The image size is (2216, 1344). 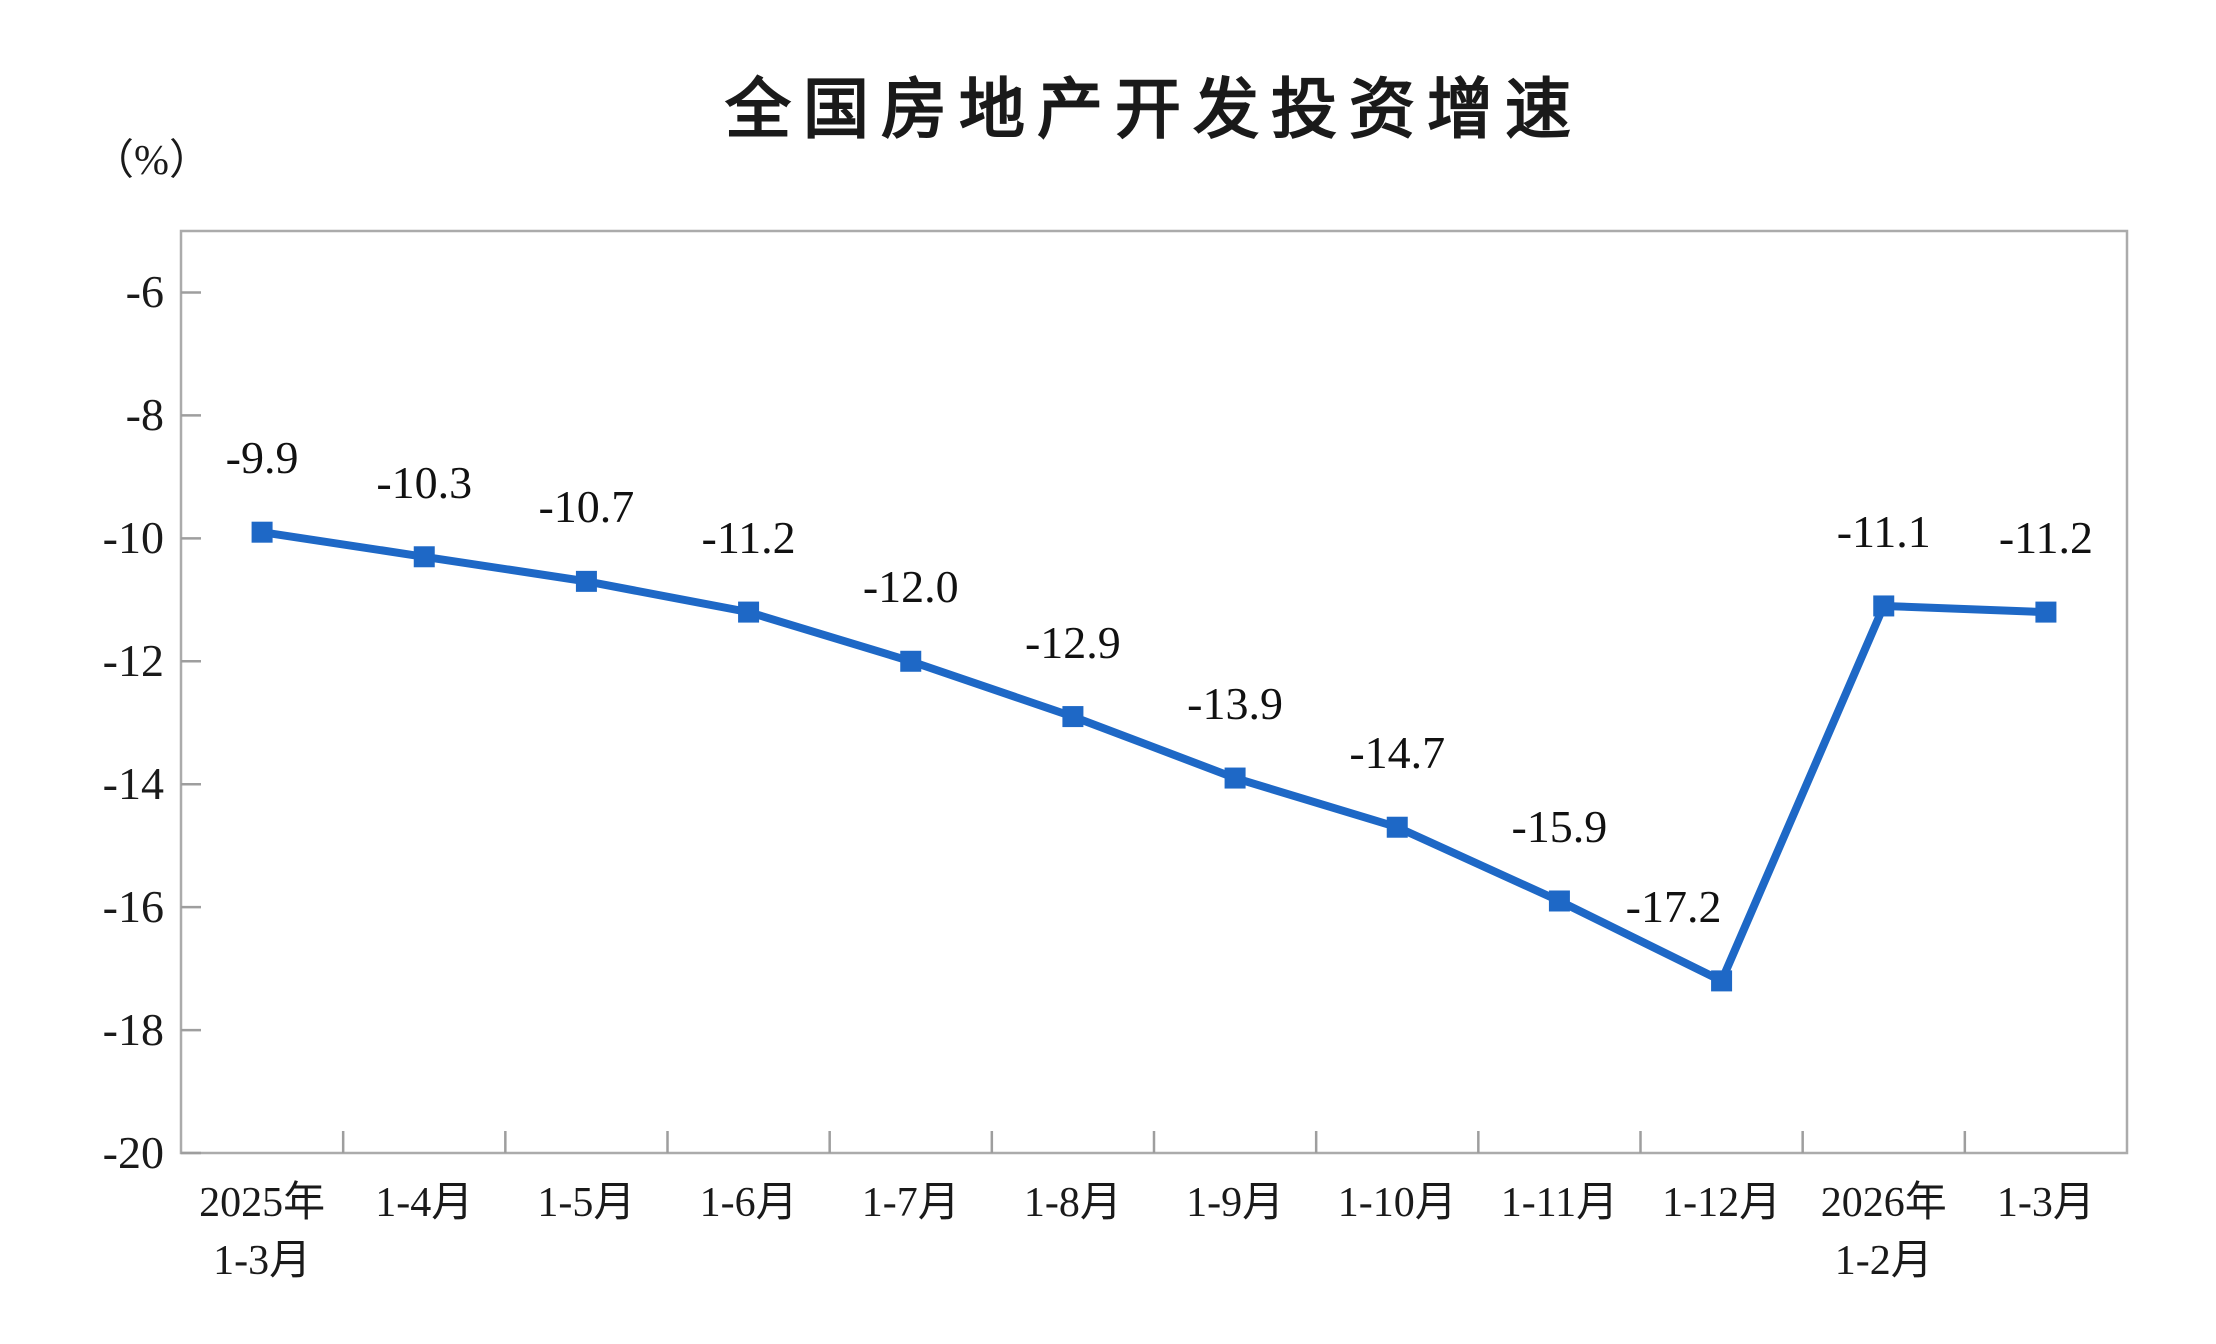 I want to click on y-axis-tick-label: -10, so click(x=133, y=538).